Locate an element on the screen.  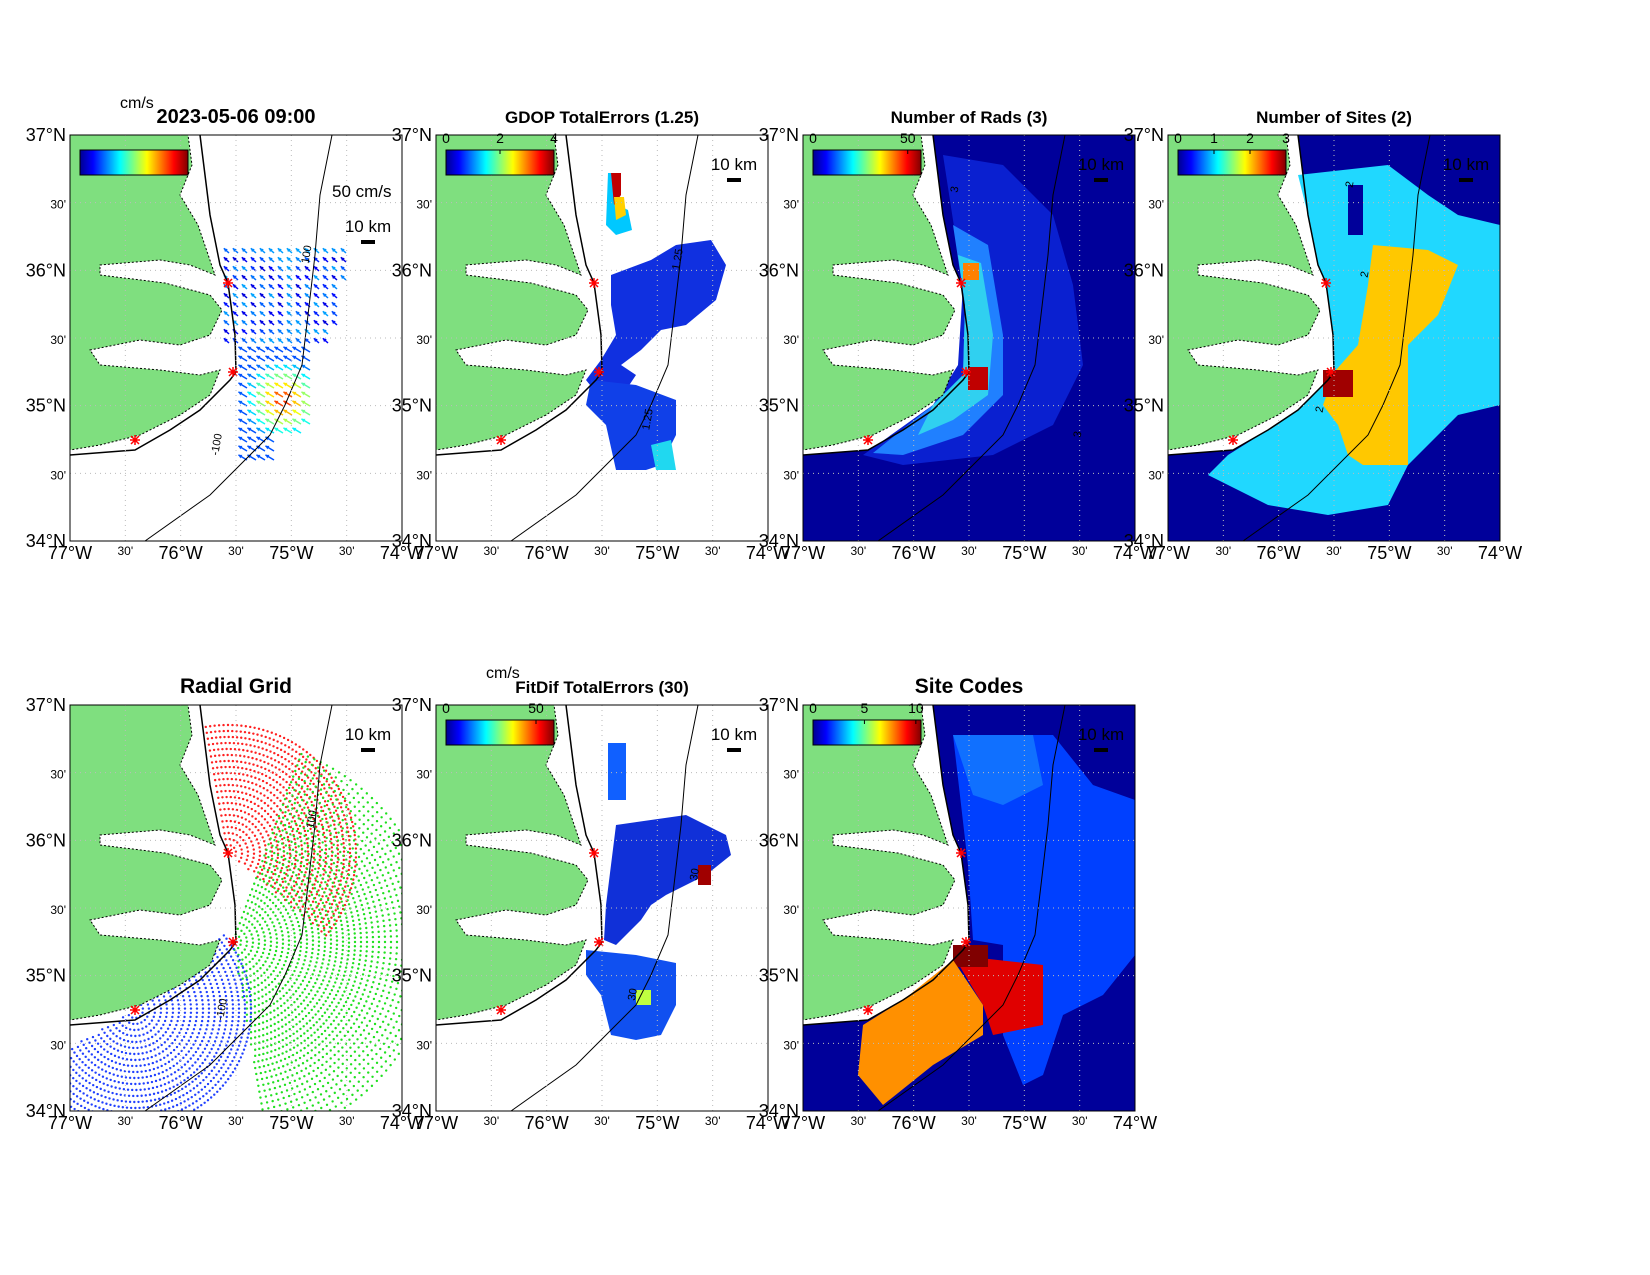
scale-bar-label: 10 km is located at coordinates (734, 164).